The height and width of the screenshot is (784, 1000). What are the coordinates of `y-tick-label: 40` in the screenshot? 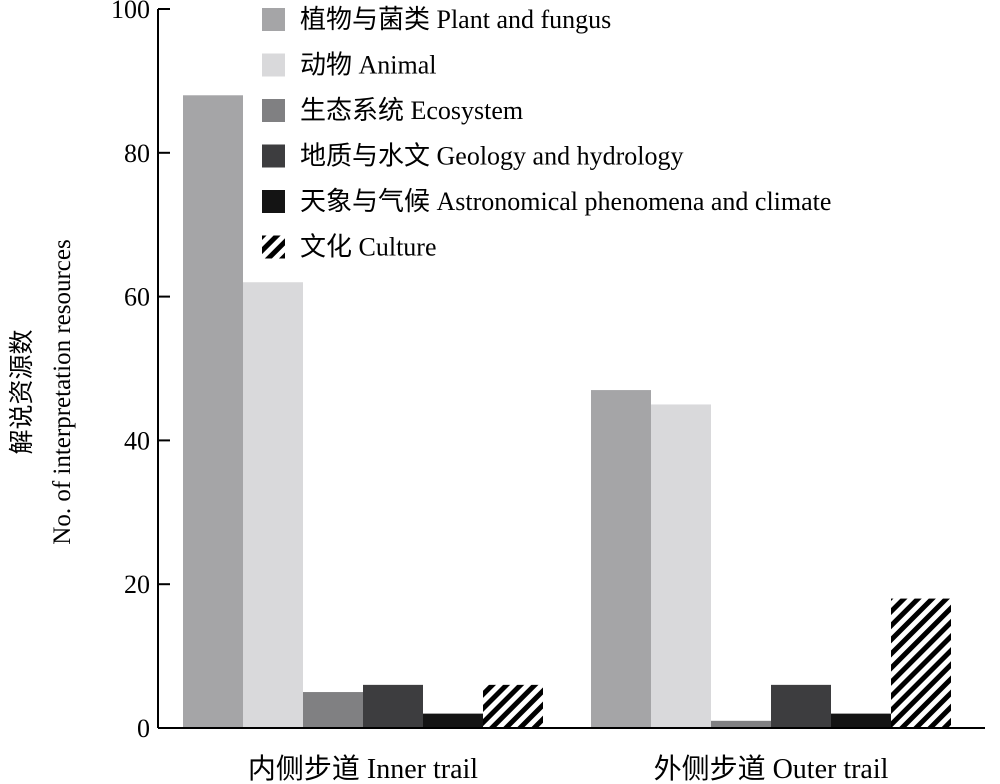 It's located at (137, 440).